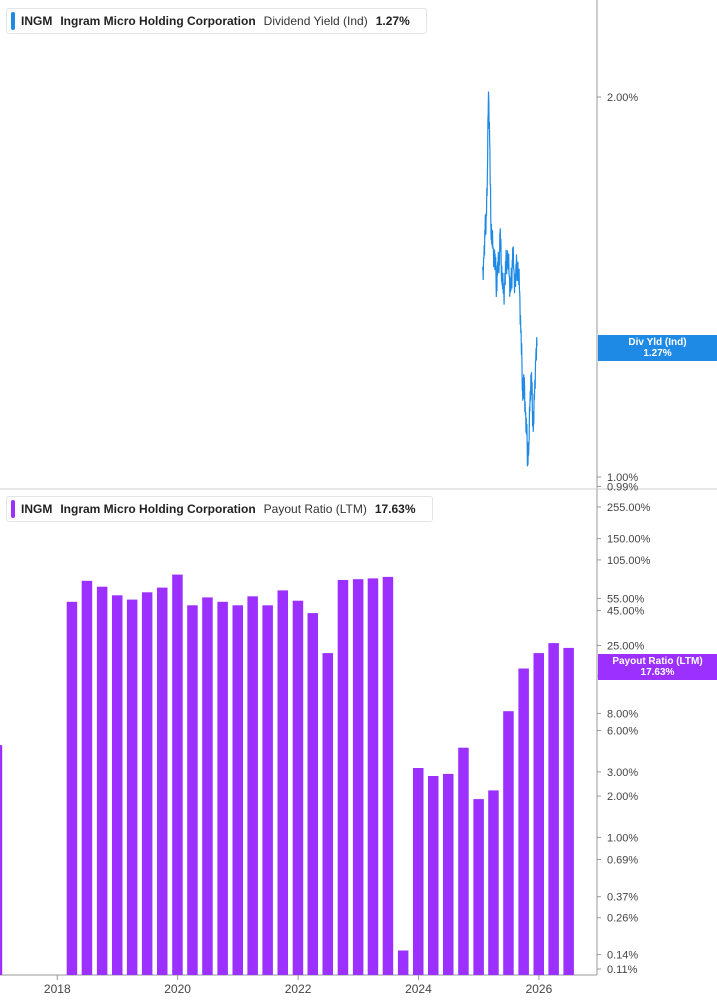 This screenshot has width=717, height=1005. I want to click on bottom-legend-metric: Payout Ratio (LTM), so click(315, 509).